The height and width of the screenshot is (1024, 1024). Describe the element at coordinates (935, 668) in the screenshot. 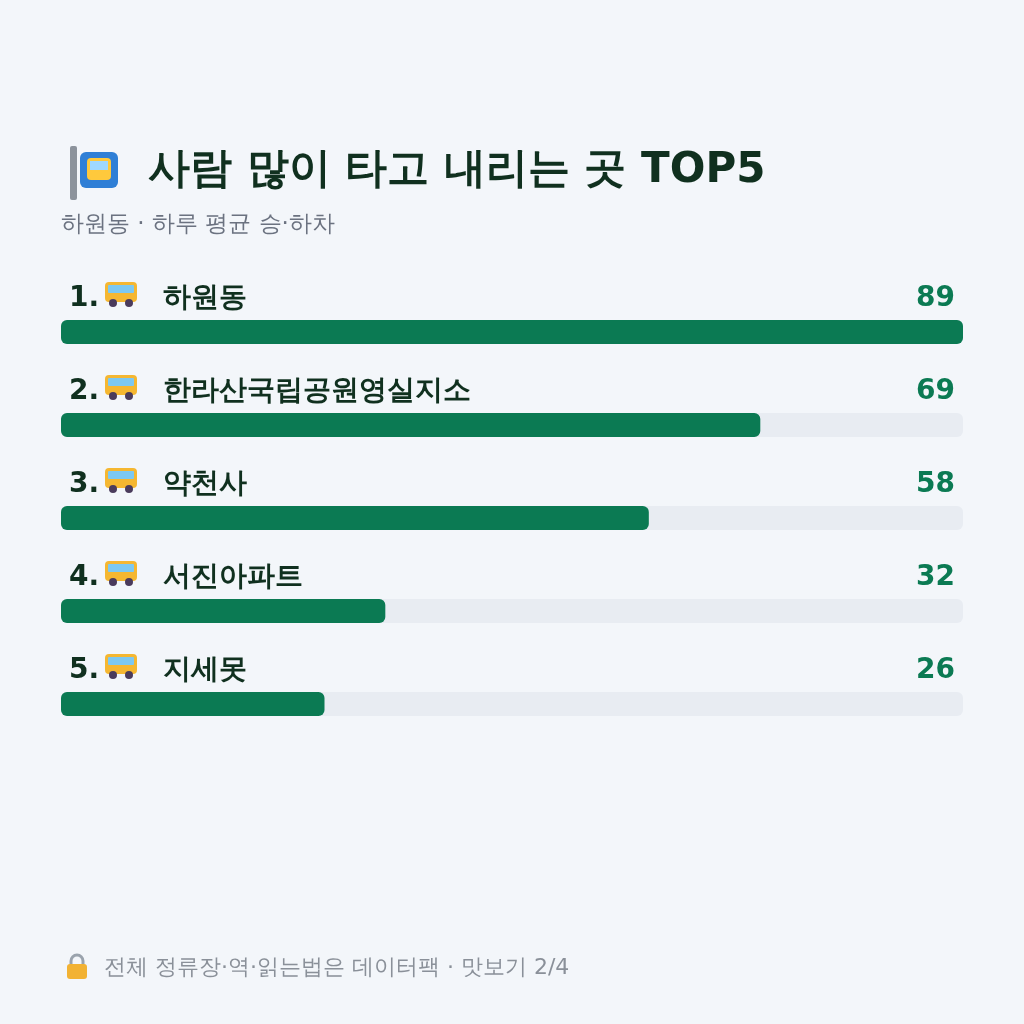

I see `data-label: 26` at that location.